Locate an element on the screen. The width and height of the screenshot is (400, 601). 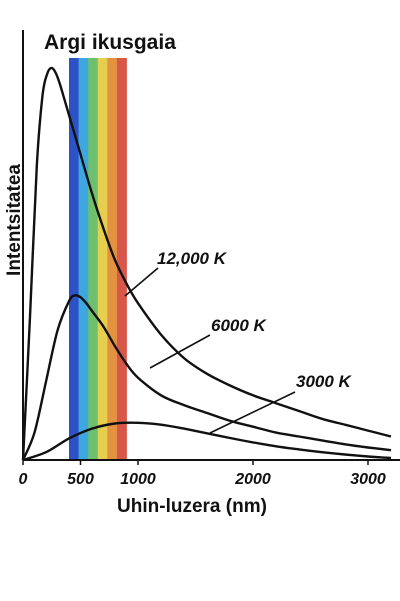
curve-3000k is located at coordinates (207, 441).